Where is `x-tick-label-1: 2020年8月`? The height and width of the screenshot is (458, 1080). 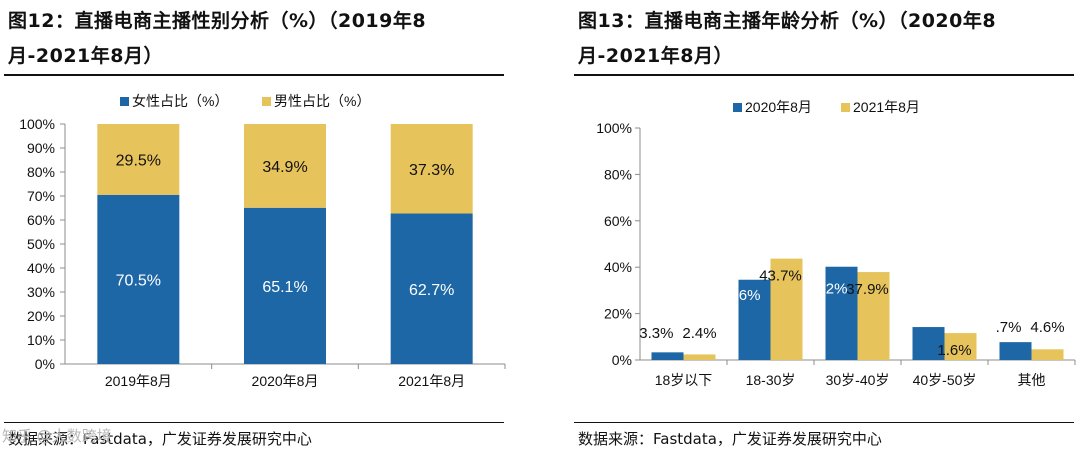
x-tick-label-1: 2020年8月 is located at coordinates (285, 381).